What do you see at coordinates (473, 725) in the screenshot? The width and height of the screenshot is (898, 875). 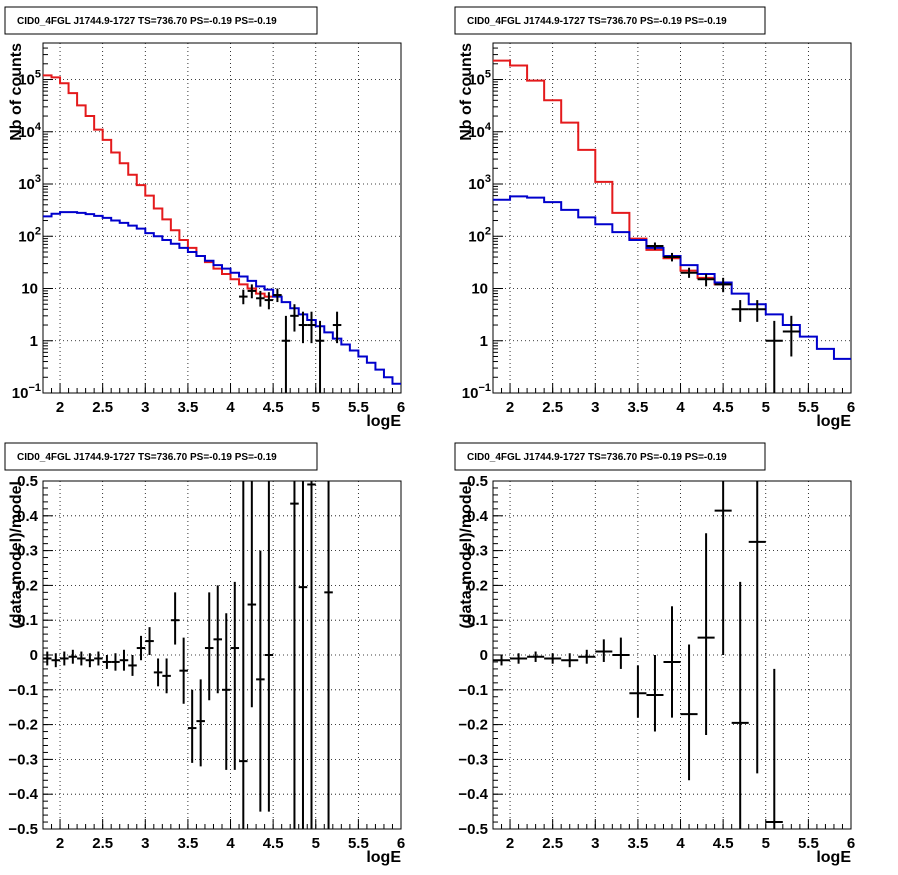 I see `y-tick-label: −0.2` at bounding box center [473, 725].